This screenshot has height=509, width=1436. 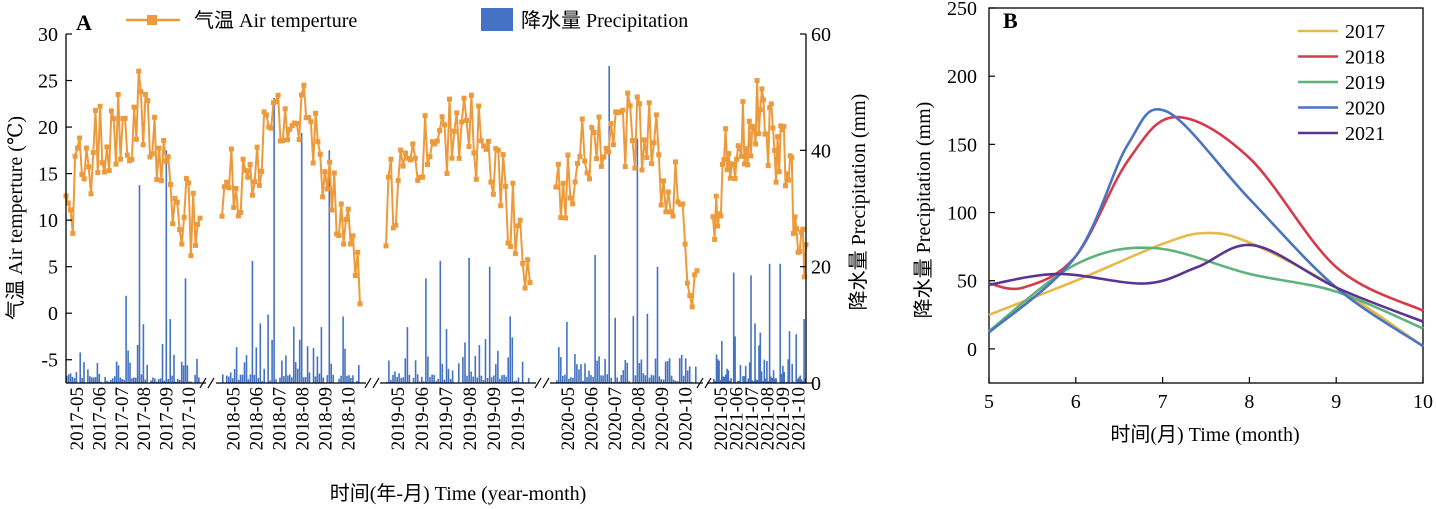 What do you see at coordinates (1341, 83) in the screenshot?
I see `panel-b-legend: 2017 2018 2019 2020 2021` at bounding box center [1341, 83].